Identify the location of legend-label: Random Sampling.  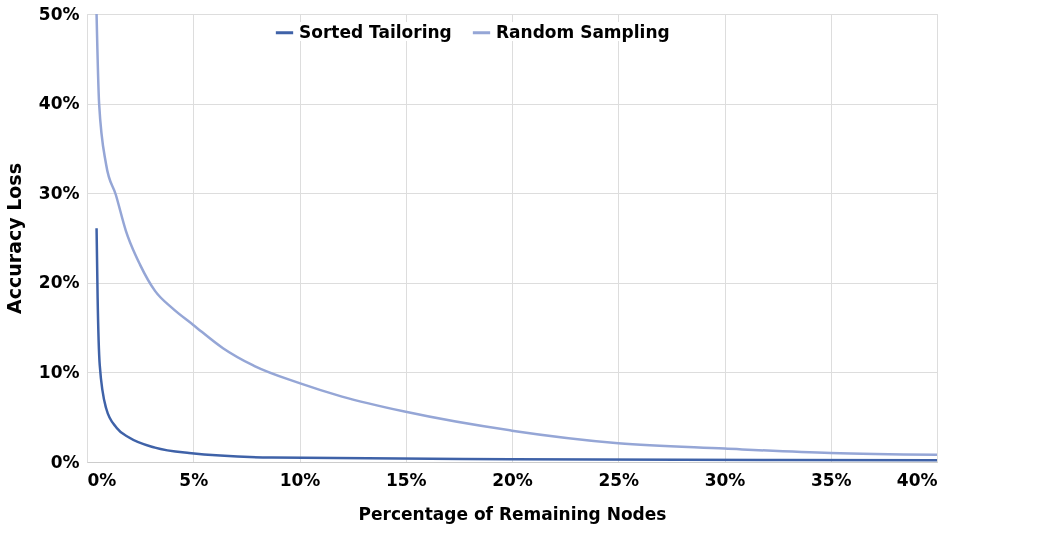
(583, 31).